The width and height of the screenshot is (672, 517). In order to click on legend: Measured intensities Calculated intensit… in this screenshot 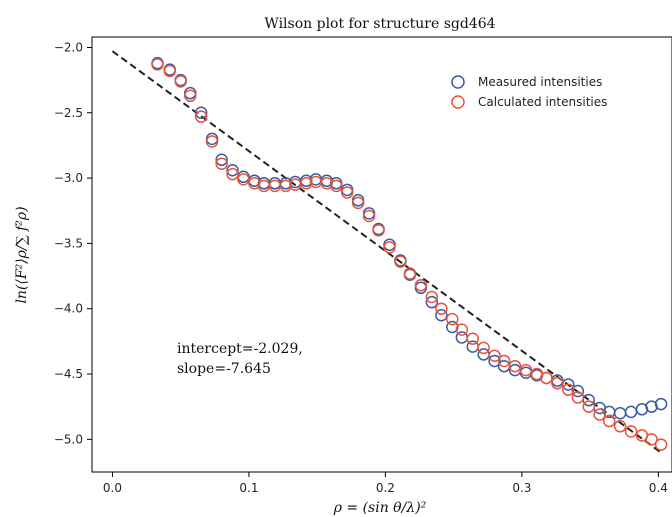, I will do `click(529, 92)`.